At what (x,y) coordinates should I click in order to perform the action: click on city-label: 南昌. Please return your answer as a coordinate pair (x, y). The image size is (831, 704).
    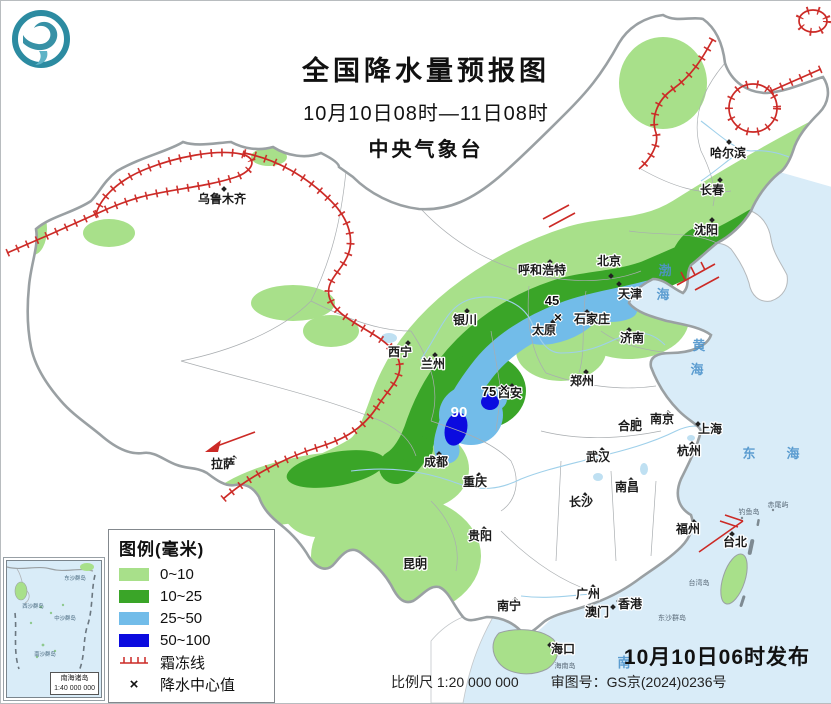
    Looking at the image, I should click on (627, 486).